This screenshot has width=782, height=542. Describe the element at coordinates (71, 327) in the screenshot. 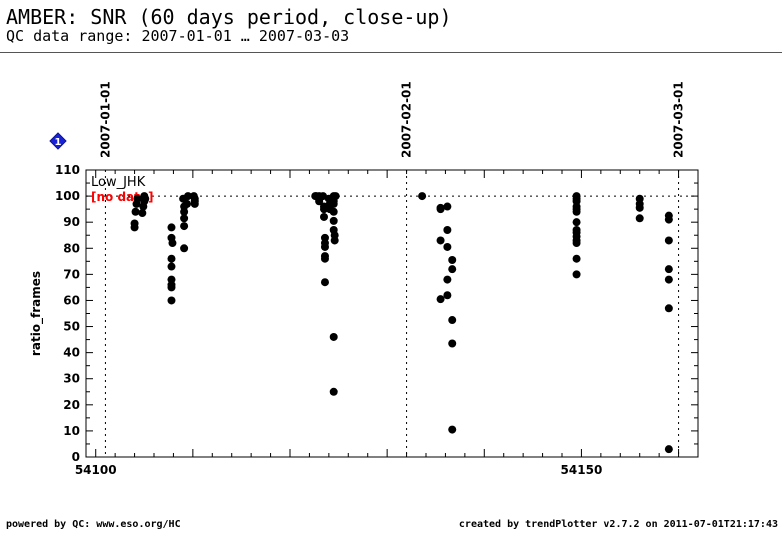

I see `y-tick-label: 50` at that location.